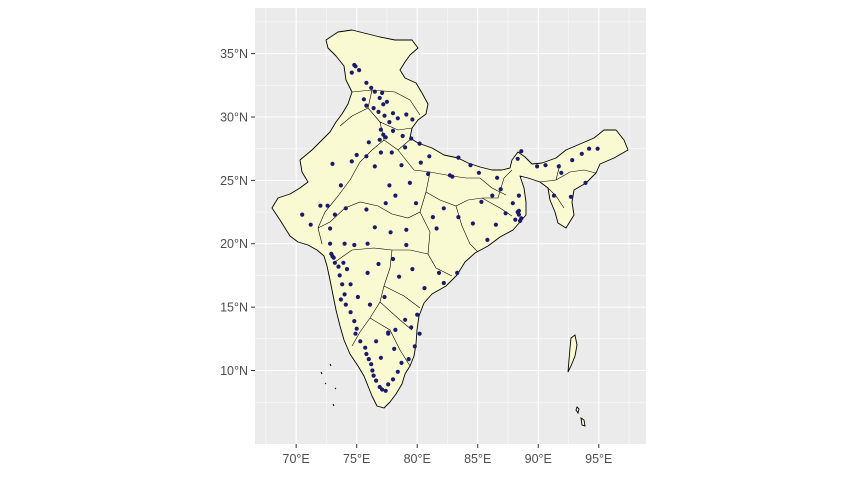 Image resolution: width=861 pixels, height=478 pixels. I want to click on x-tick-label: 90°E, so click(538, 459).